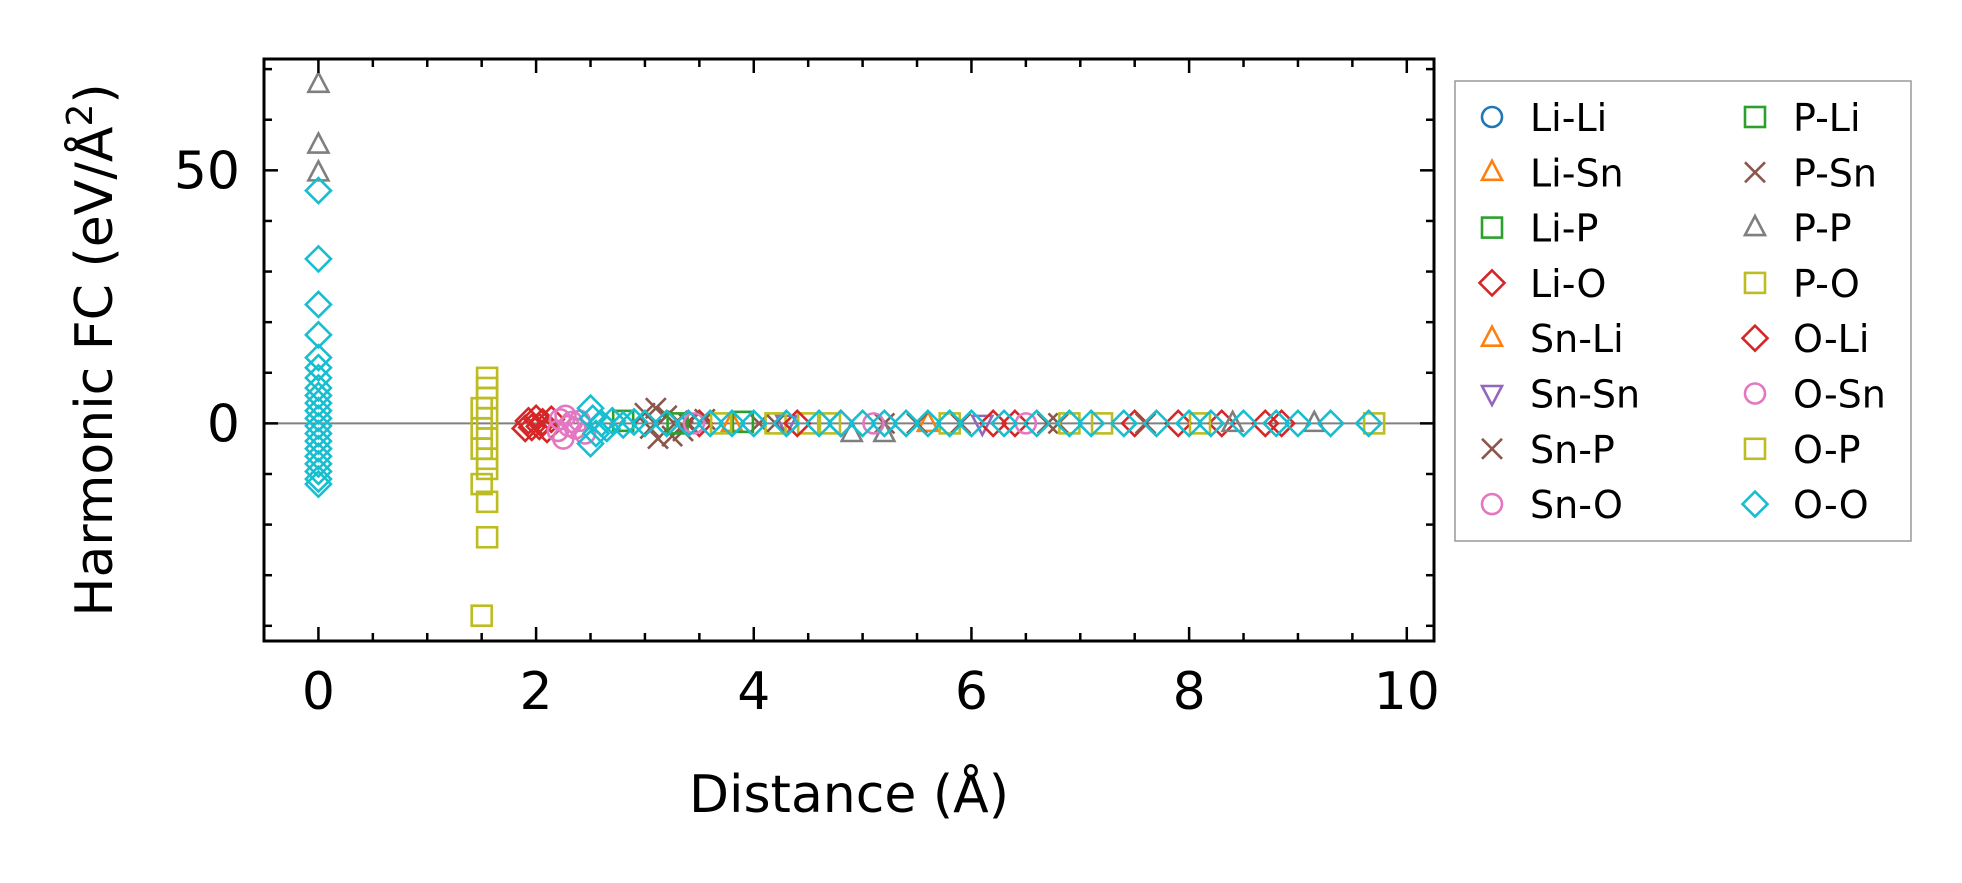 This screenshot has height=883, width=1962. I want to click on legend-entry: Li-Li, so click(1543, 118).